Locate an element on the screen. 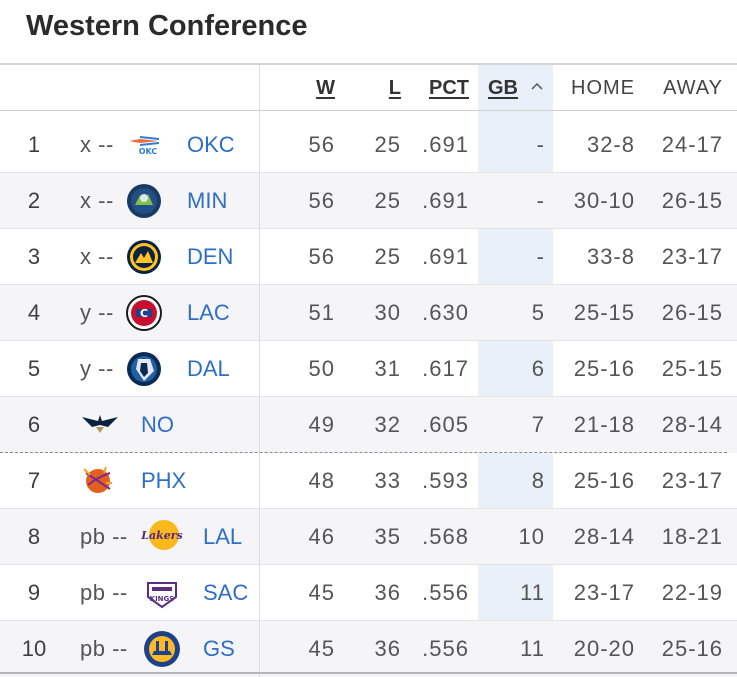  gb-cell: 5 is located at coordinates (538, 312).